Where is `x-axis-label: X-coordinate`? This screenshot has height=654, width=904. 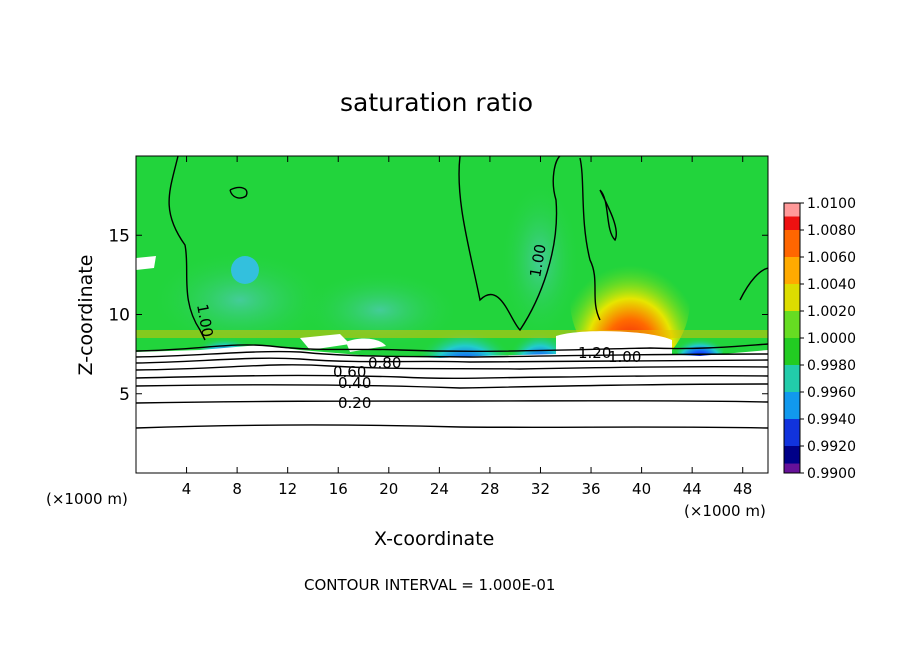 x-axis-label: X-coordinate is located at coordinates (434, 539).